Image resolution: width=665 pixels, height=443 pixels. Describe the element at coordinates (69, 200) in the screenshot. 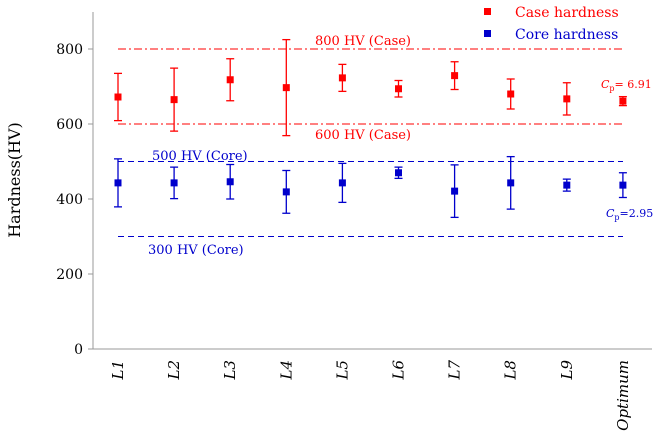

I see `y-tick-label: 400` at that location.